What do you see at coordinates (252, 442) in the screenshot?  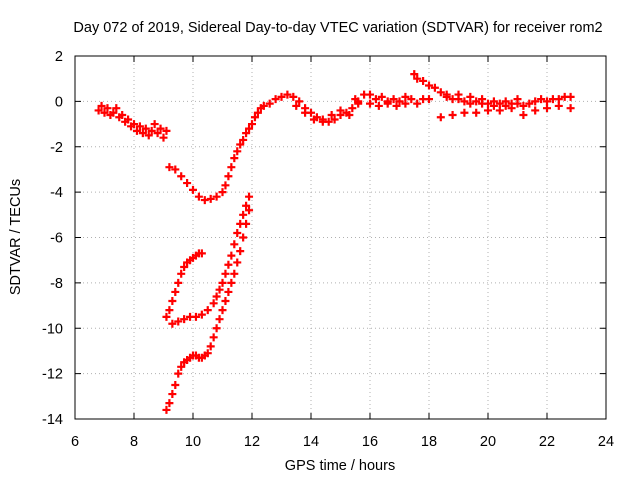 I see `x-tick-label: 12` at bounding box center [252, 442].